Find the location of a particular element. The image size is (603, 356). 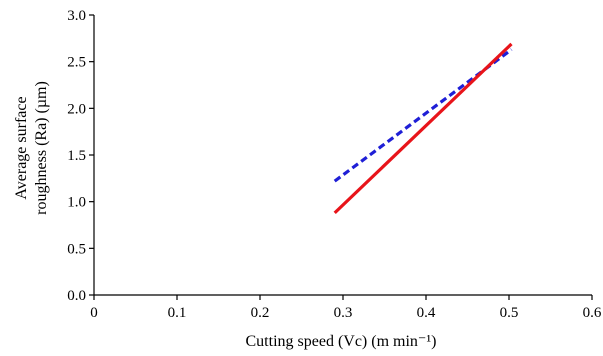

y-tick-label: 1.0 is located at coordinates (76, 203).